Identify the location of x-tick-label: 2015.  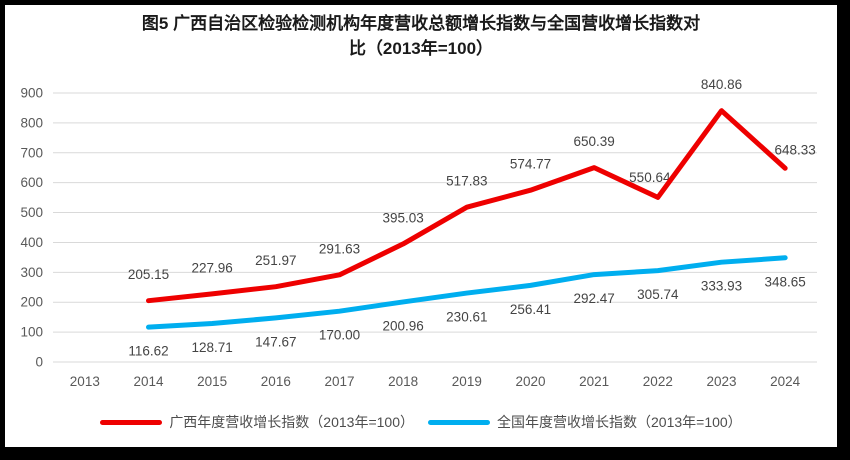
(212, 381).